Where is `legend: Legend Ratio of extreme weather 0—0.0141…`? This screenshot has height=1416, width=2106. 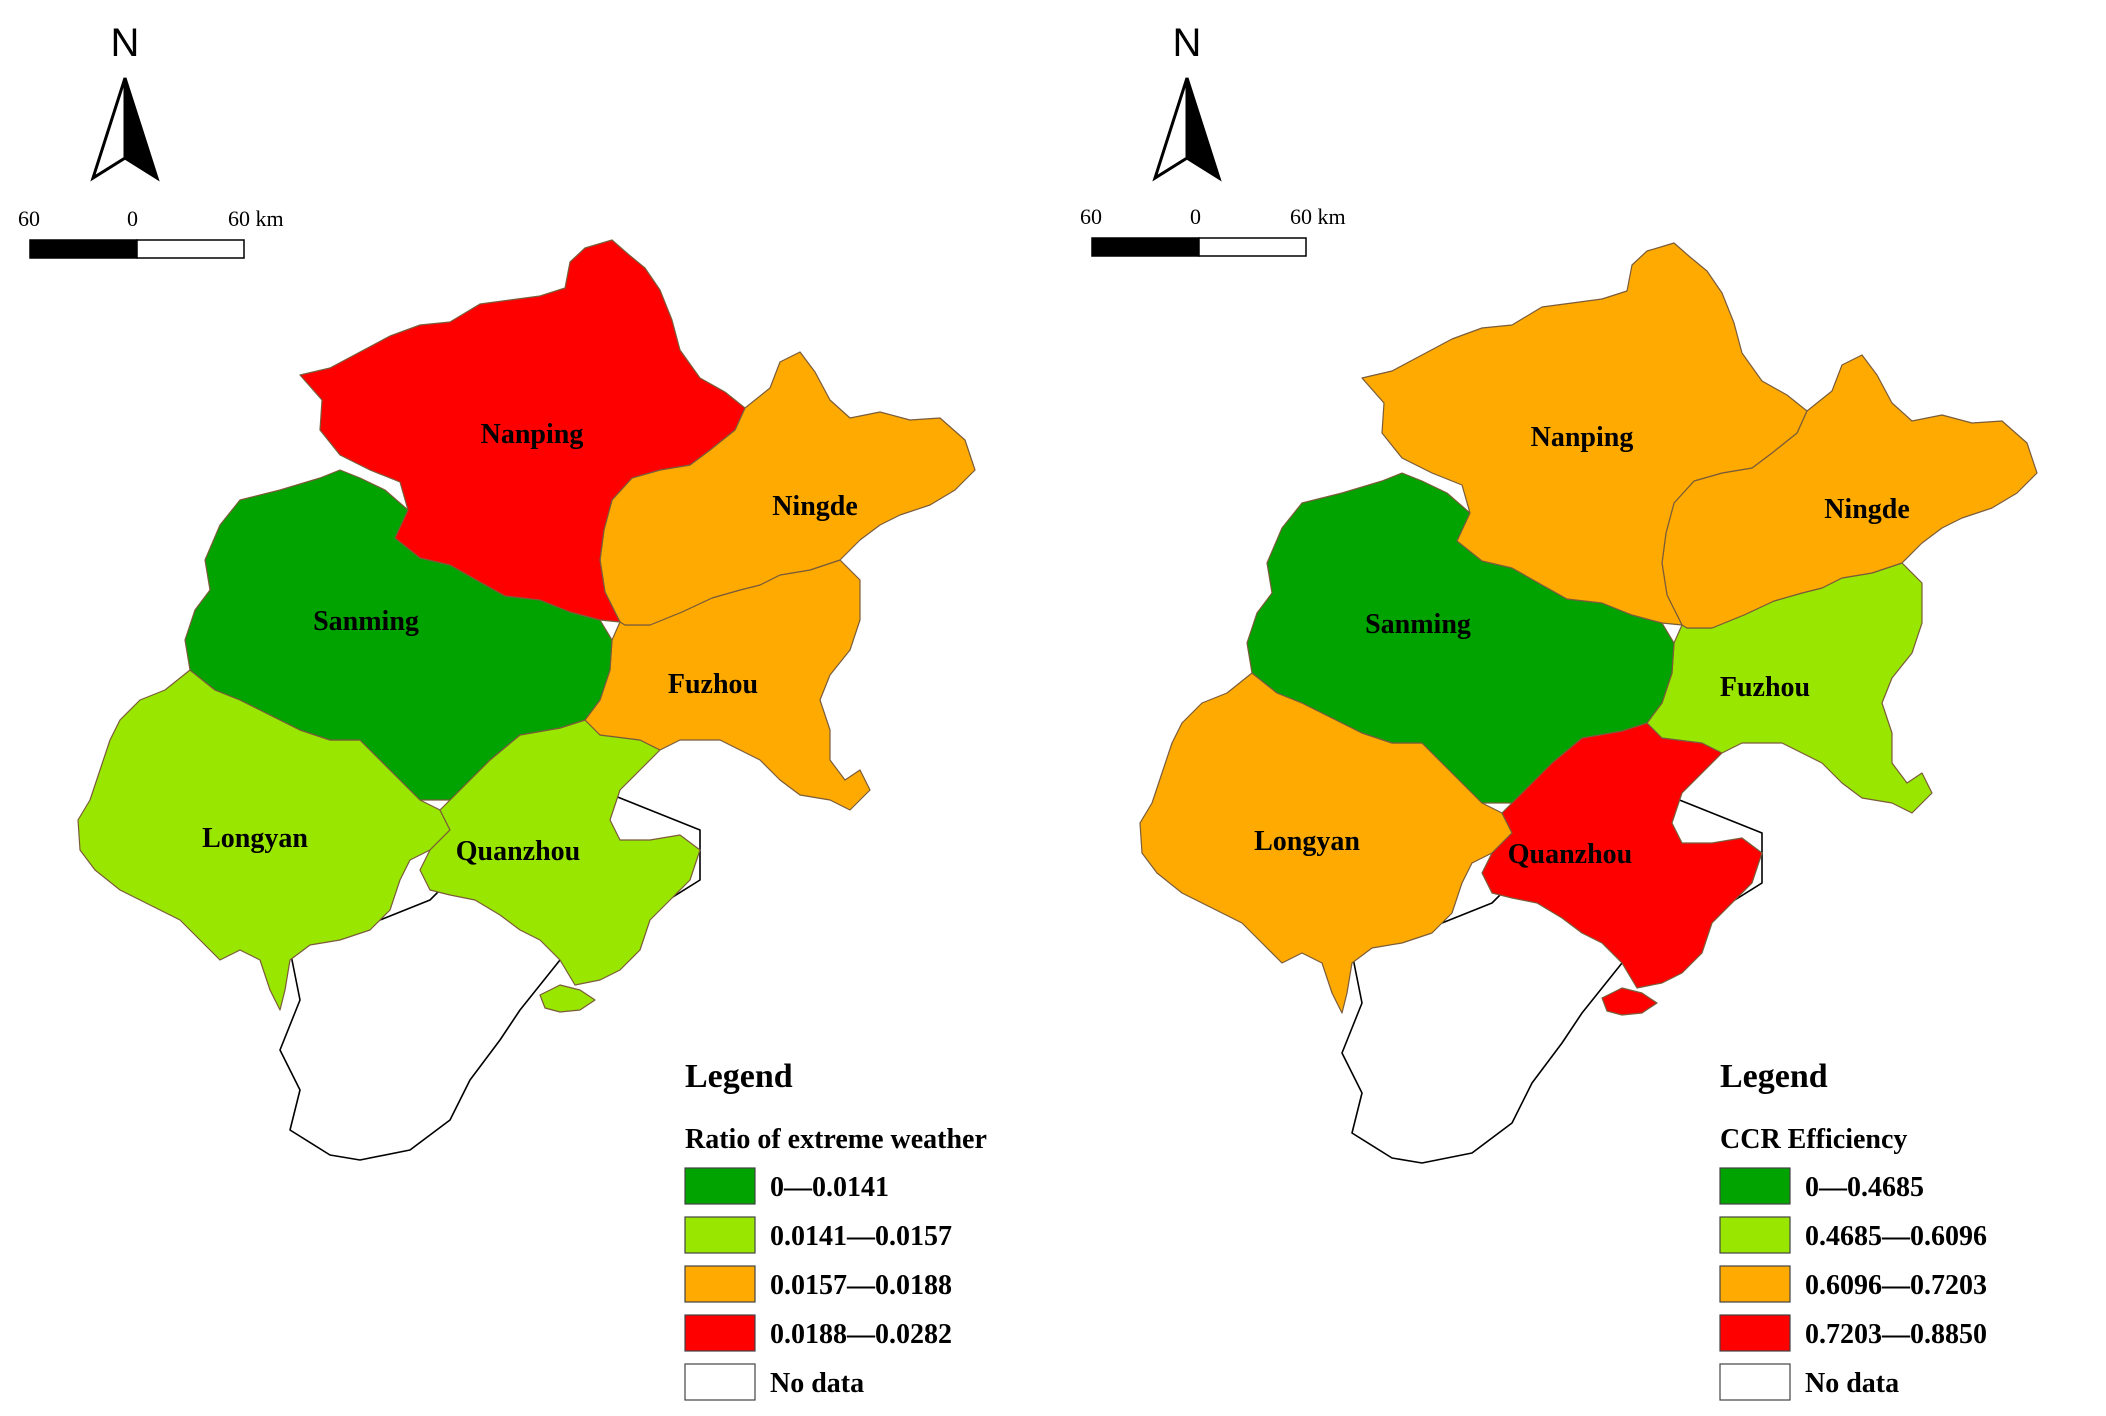
legend: Legend Ratio of extreme weather 0—0.0141… is located at coordinates (835, 1229).